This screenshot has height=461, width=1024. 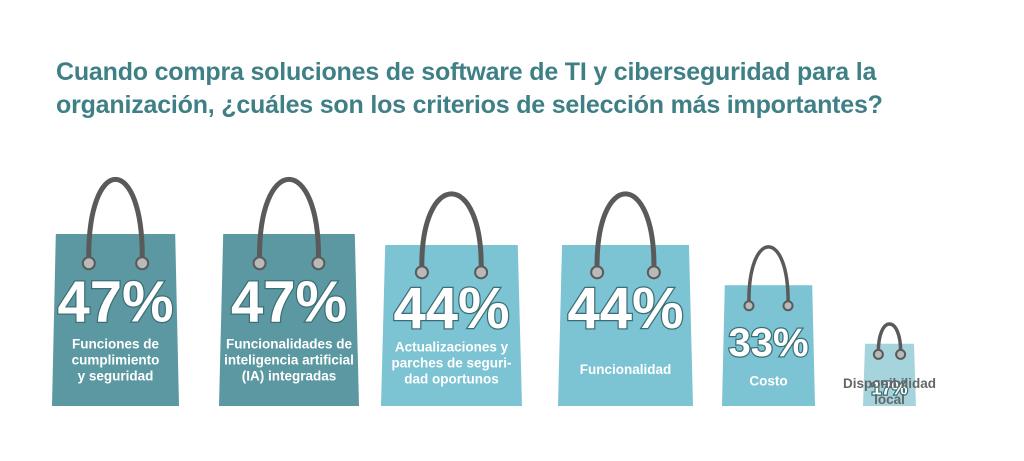 What do you see at coordinates (116, 375) in the screenshot?
I see `category-label-line: y seguridad` at bounding box center [116, 375].